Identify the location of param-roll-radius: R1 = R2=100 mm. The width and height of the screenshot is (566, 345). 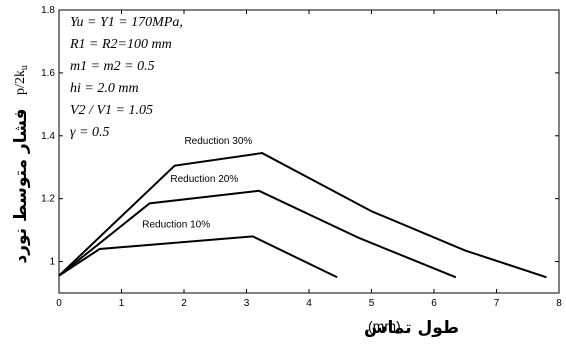
(120, 44).